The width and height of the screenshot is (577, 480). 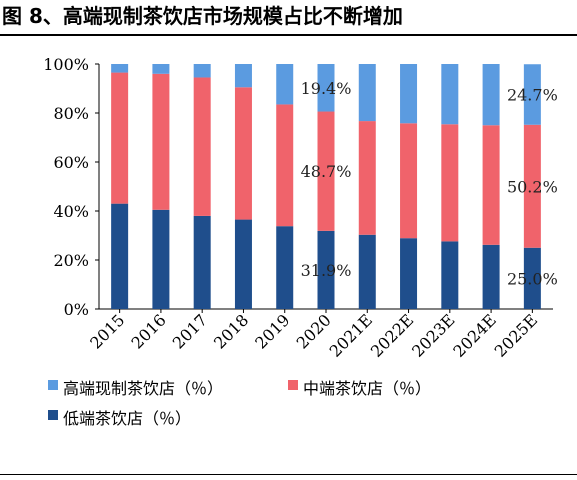 What do you see at coordinates (202, 16) in the screenshot?
I see `figure-title: 图 8、高端现制茶饮店市场规模占比不断增加` at bounding box center [202, 16].